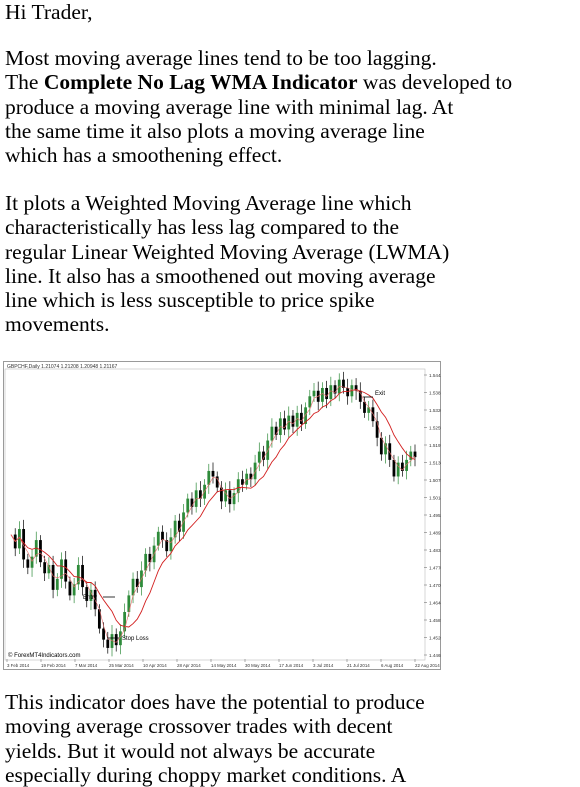  Describe the element at coordinates (290, 12) in the screenshot. I see `greeting: Hi Trader,` at that location.